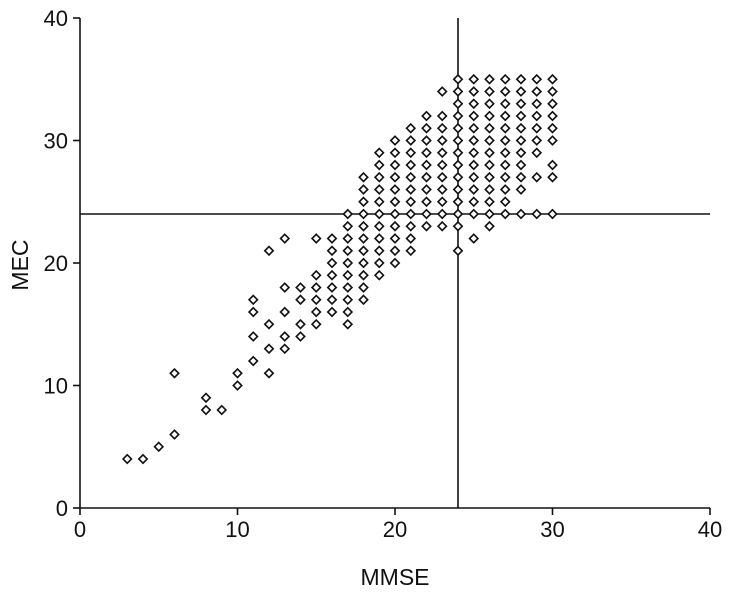 This screenshot has height=595, width=730. Describe the element at coordinates (552, 529) in the screenshot. I see `x-tick-label: 30` at that location.